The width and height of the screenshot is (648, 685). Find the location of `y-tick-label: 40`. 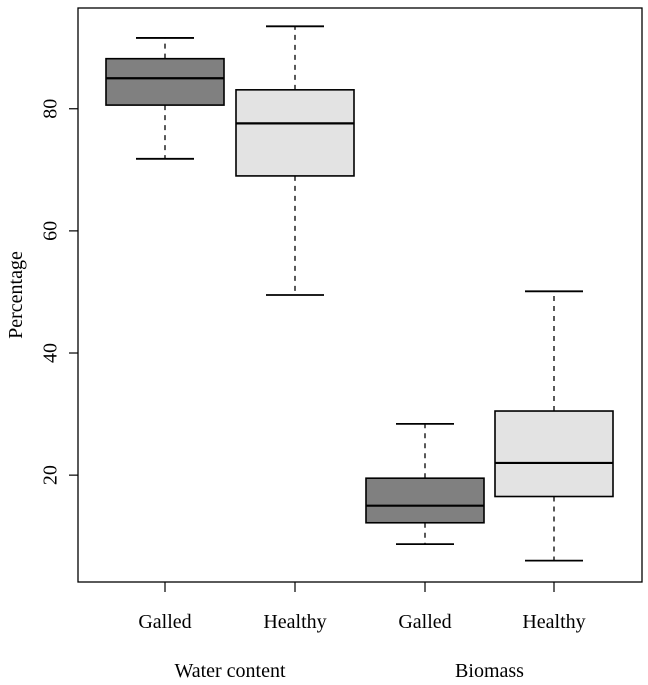

y-tick-label: 40 is located at coordinates (51, 353).